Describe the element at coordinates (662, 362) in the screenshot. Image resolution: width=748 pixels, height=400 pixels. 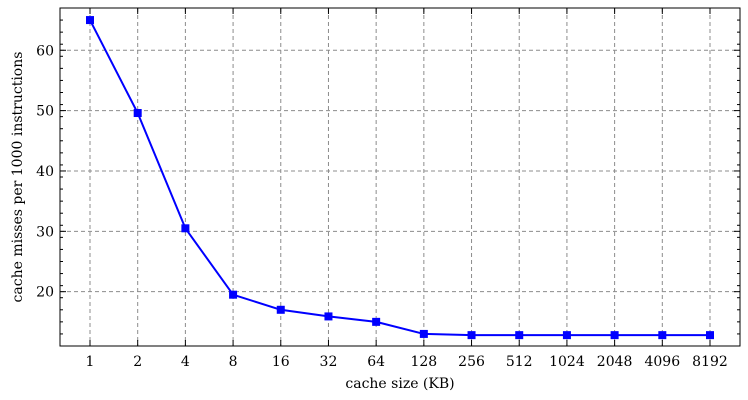
I see `x-tick-label: 4096` at that location.